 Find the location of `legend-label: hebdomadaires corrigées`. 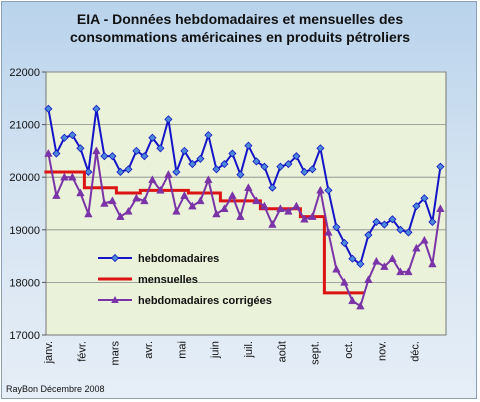

legend-label: hebdomadaires corrigées is located at coordinates (205, 301).